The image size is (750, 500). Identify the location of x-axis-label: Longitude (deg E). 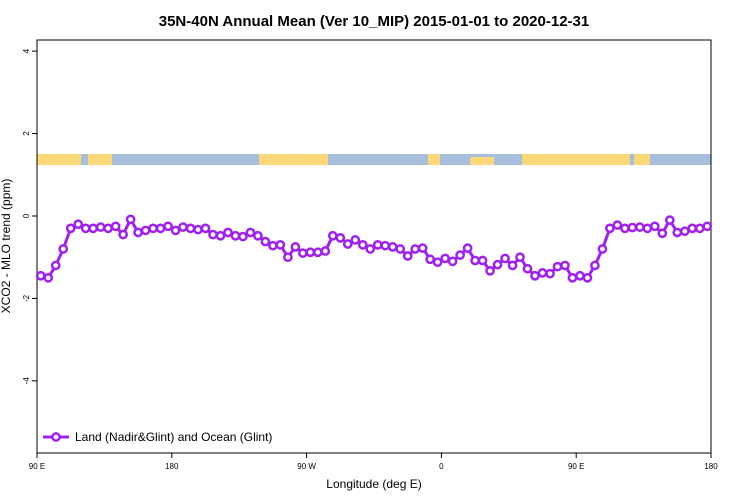
(373, 484).